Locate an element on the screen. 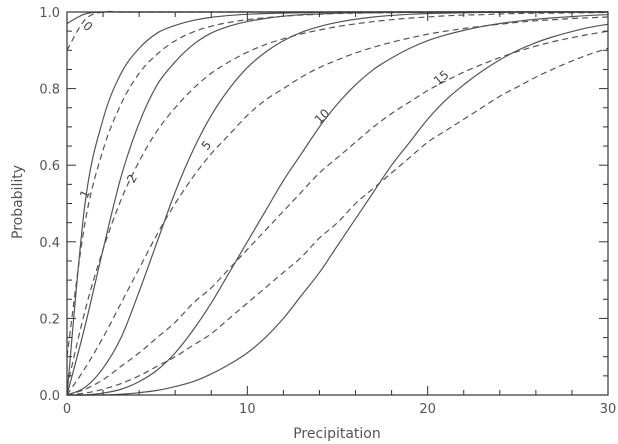 The height and width of the screenshot is (444, 618). x-tick-label: 30 is located at coordinates (608, 409).